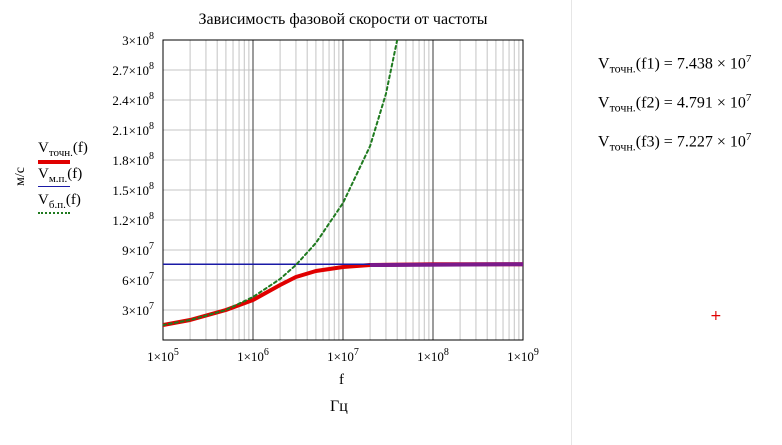 This screenshot has width=782, height=445. What do you see at coordinates (675, 103) in the screenshot?
I see `result-line-f2: Vточн.(f2) = 4.791 × 107` at bounding box center [675, 103].